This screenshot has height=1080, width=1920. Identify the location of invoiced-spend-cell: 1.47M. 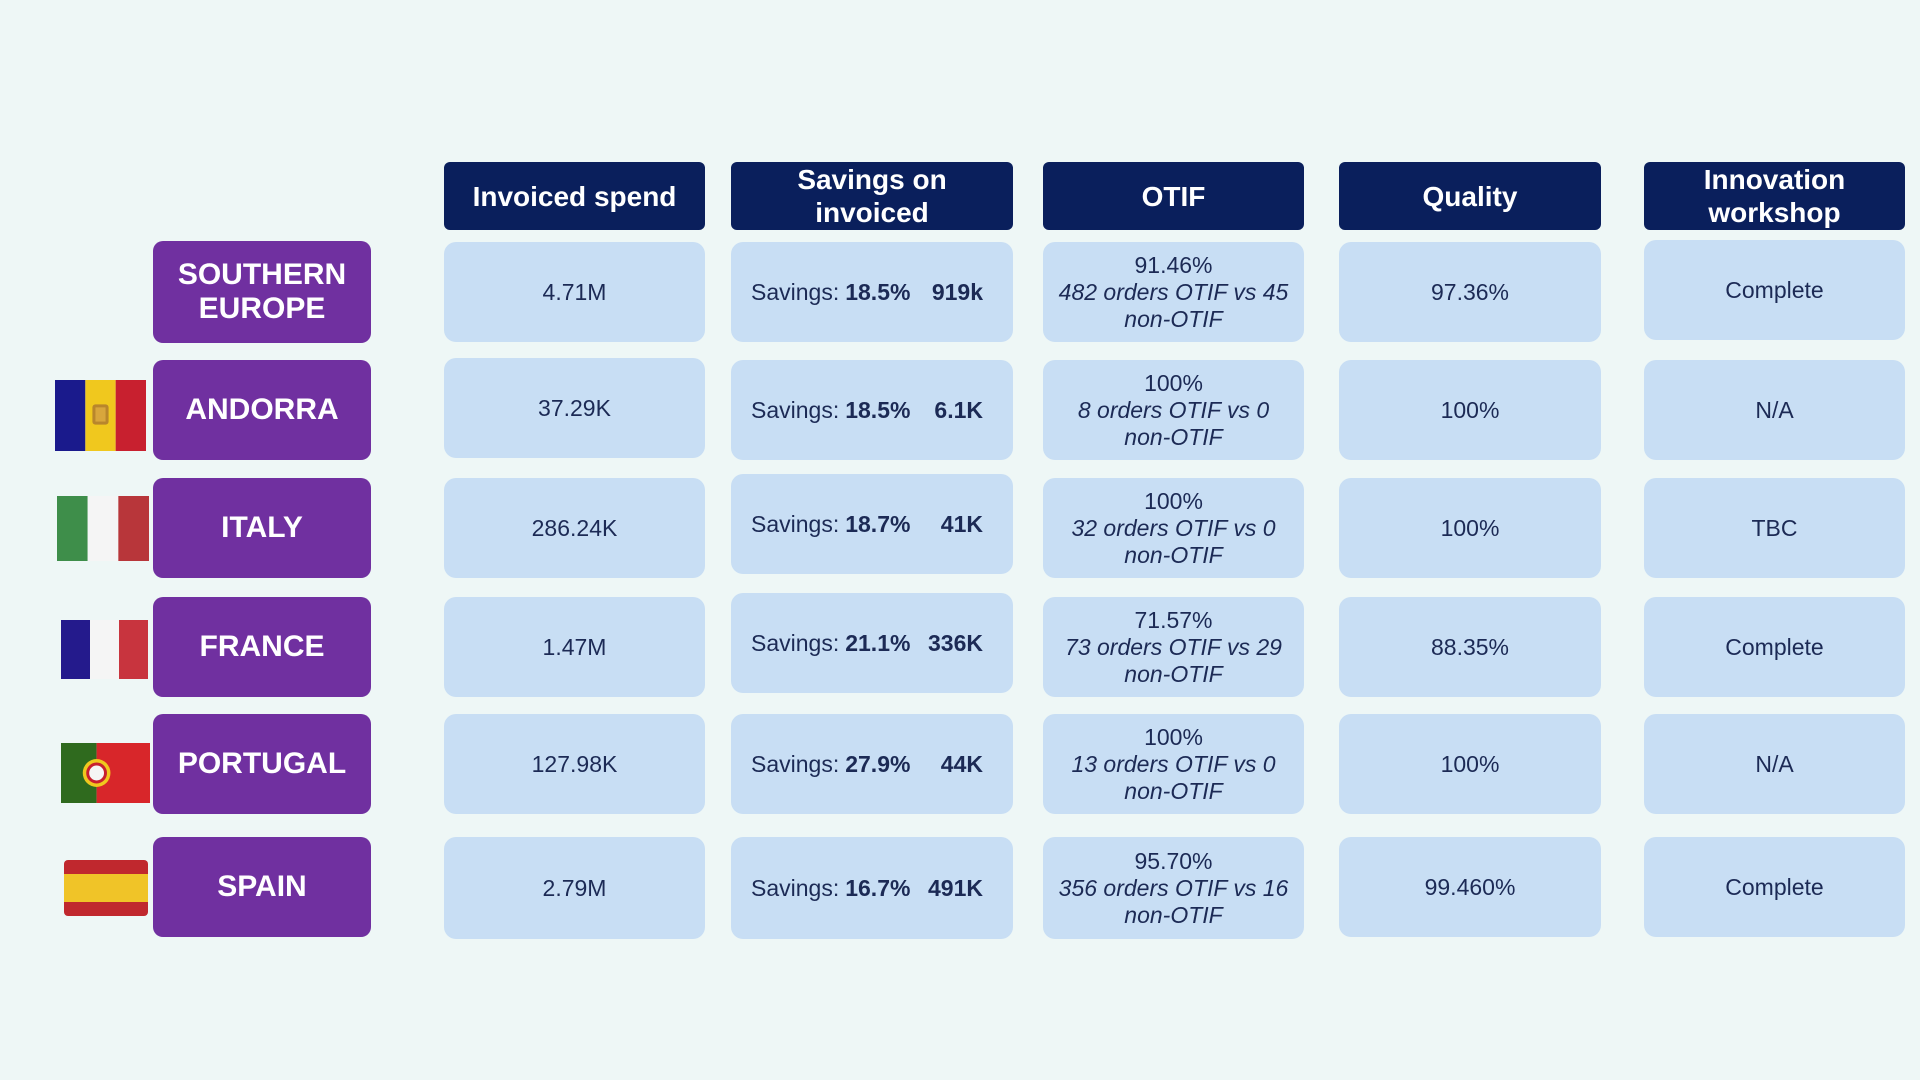
(574, 647).